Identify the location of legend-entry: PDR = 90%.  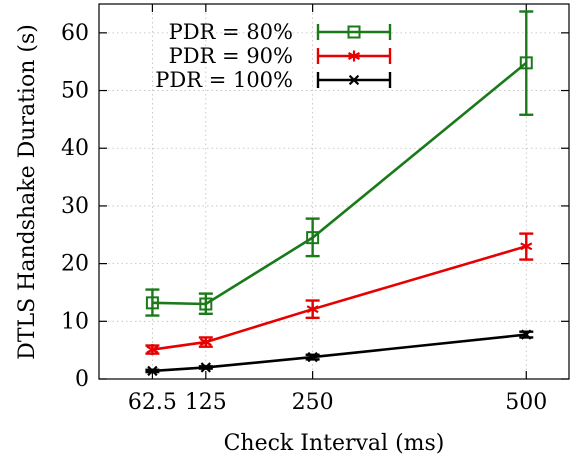
(280, 56).